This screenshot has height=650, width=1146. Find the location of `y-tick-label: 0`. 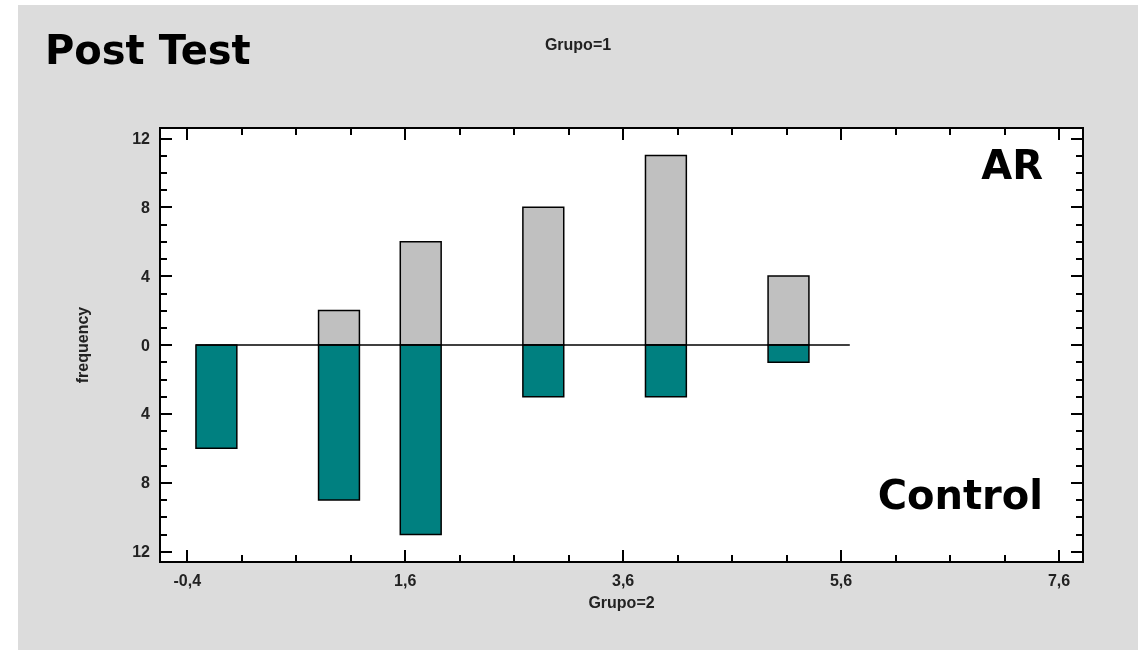

y-tick-label: 0 is located at coordinates (146, 345).